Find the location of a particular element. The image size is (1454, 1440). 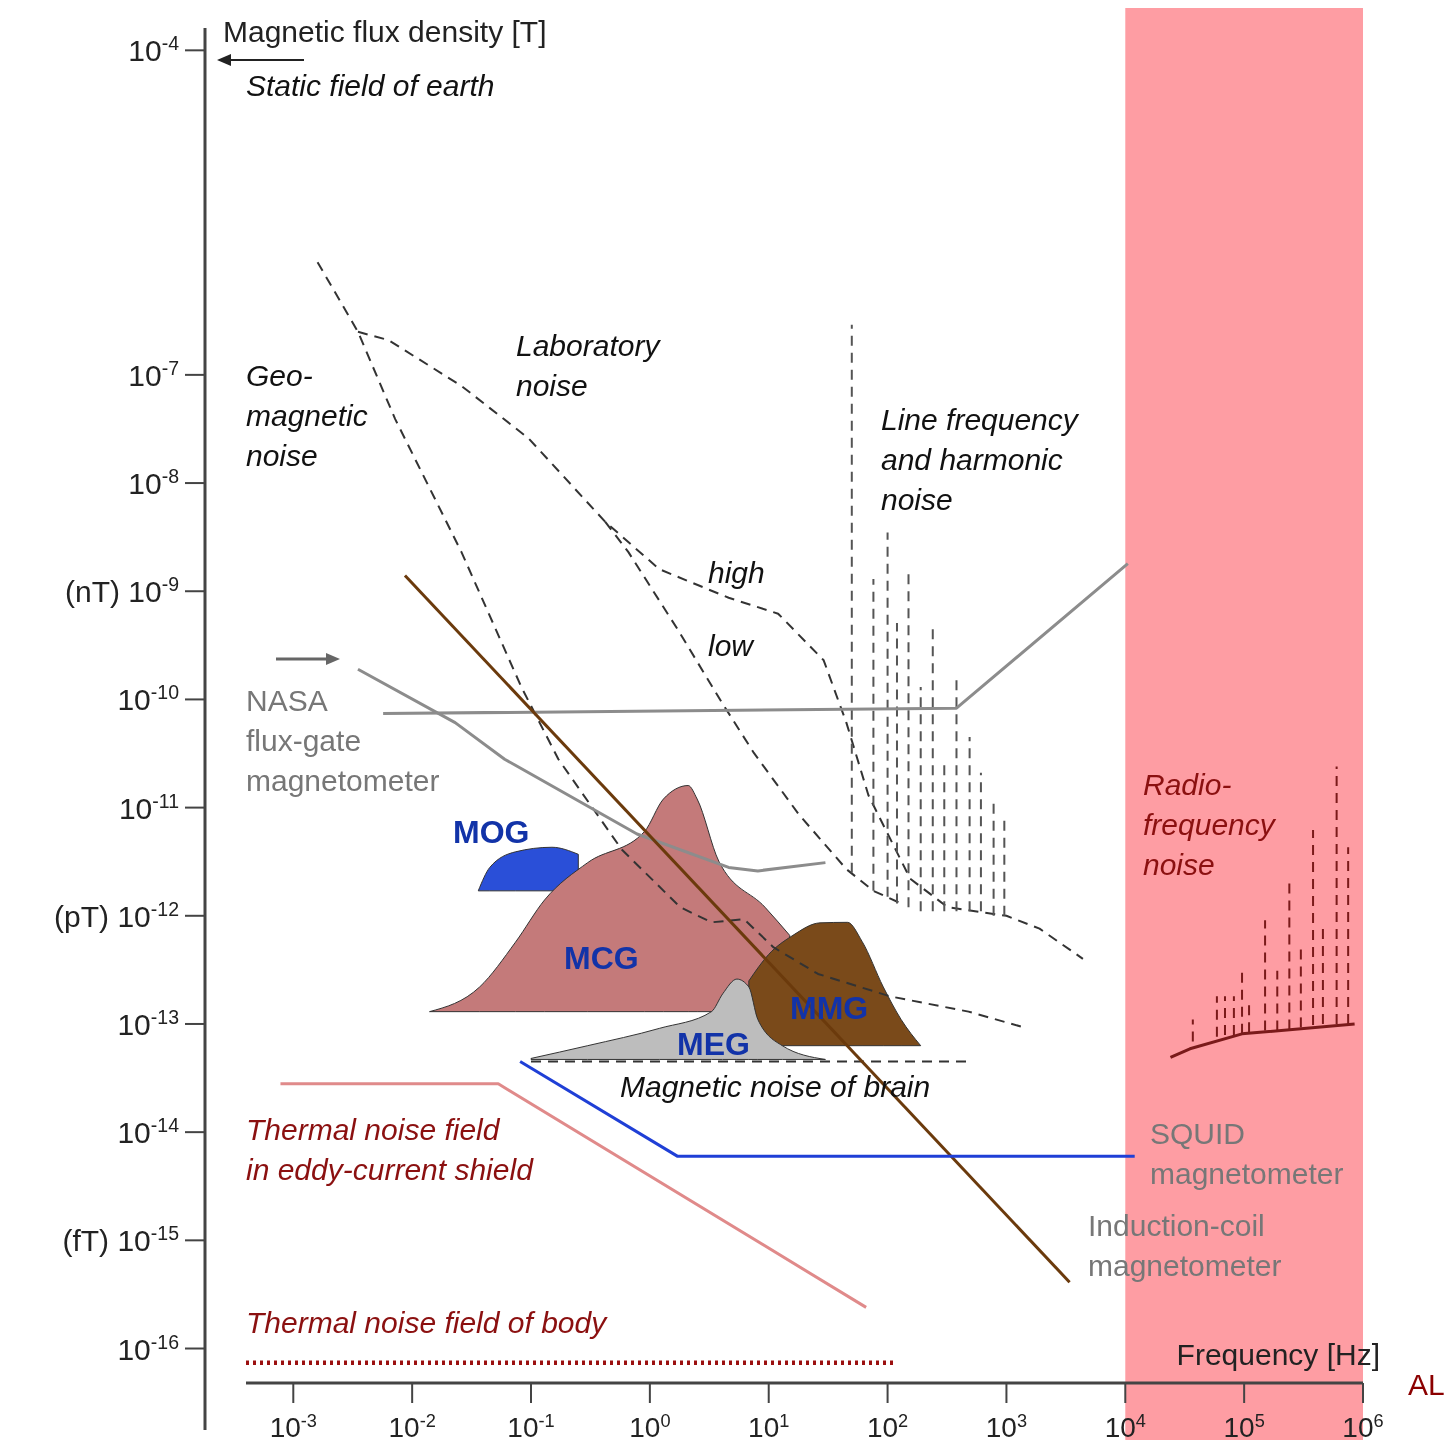

annotation: Thermal noise field of body is located at coordinates (427, 1322).